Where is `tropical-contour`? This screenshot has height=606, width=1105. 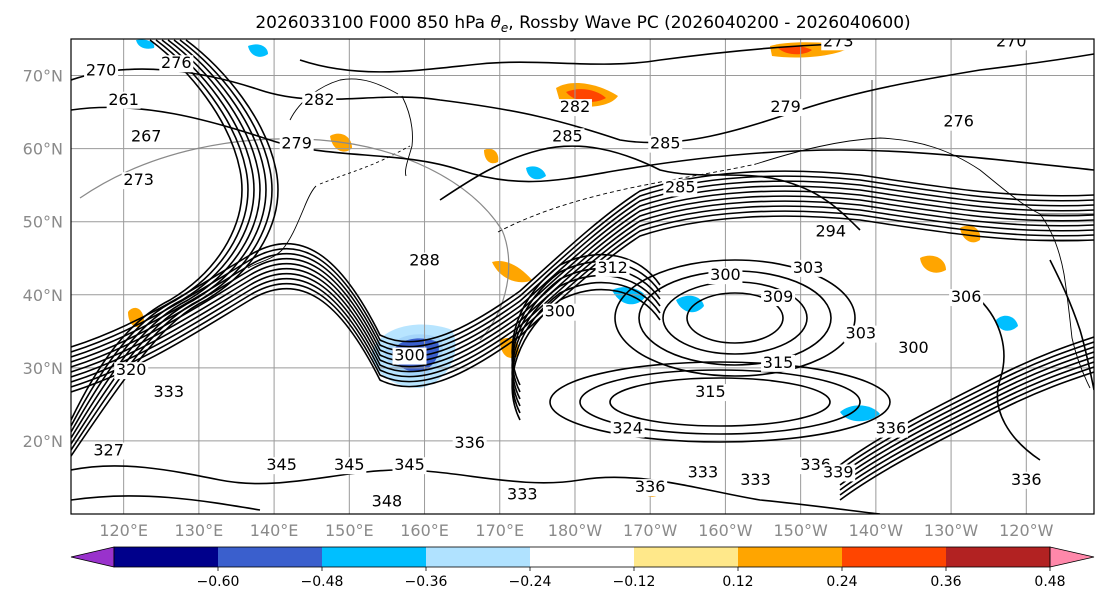 tropical-contour is located at coordinates (166, 503).